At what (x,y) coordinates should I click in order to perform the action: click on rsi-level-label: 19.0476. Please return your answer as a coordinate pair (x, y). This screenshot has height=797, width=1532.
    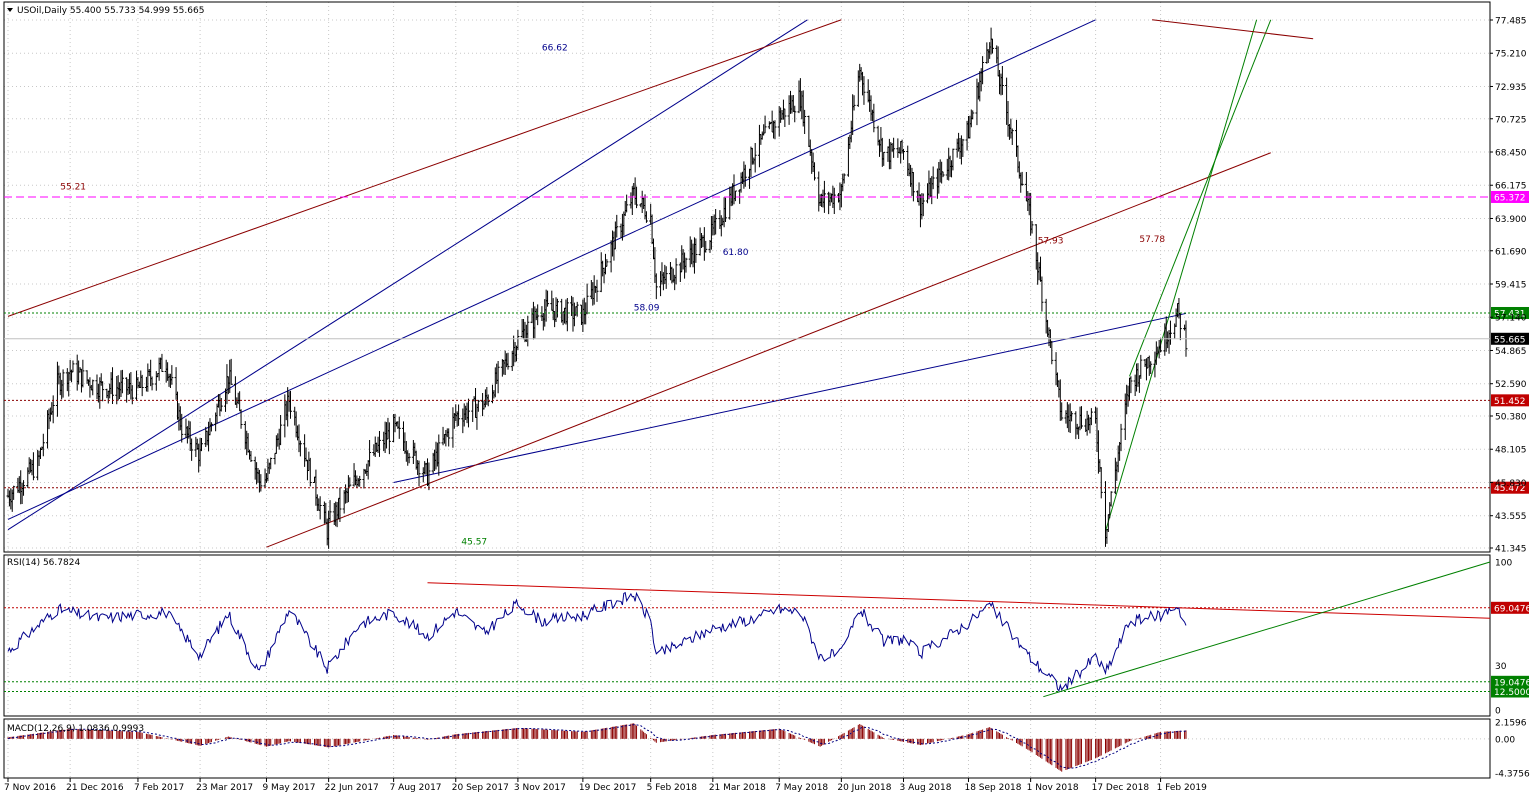
    Looking at the image, I should click on (1512, 683).